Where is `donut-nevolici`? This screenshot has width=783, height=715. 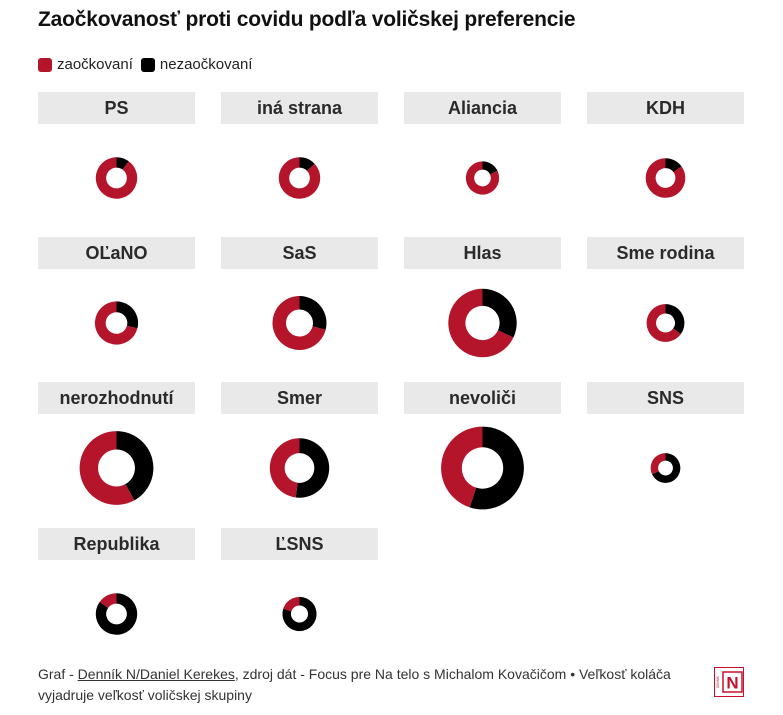 donut-nevolici is located at coordinates (482, 468).